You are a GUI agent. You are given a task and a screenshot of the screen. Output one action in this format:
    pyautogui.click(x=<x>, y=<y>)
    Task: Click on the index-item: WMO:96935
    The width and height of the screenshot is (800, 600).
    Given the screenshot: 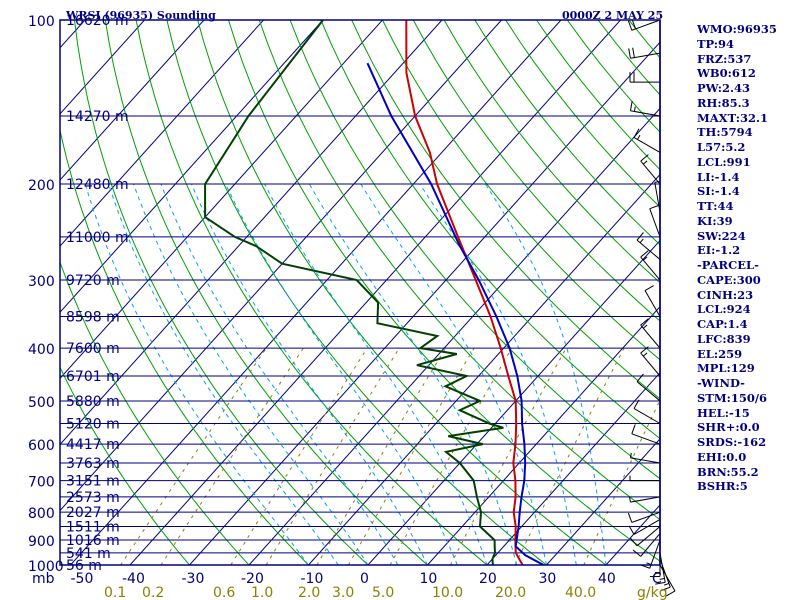 What is the action you would take?
    pyautogui.click(x=737, y=29)
    